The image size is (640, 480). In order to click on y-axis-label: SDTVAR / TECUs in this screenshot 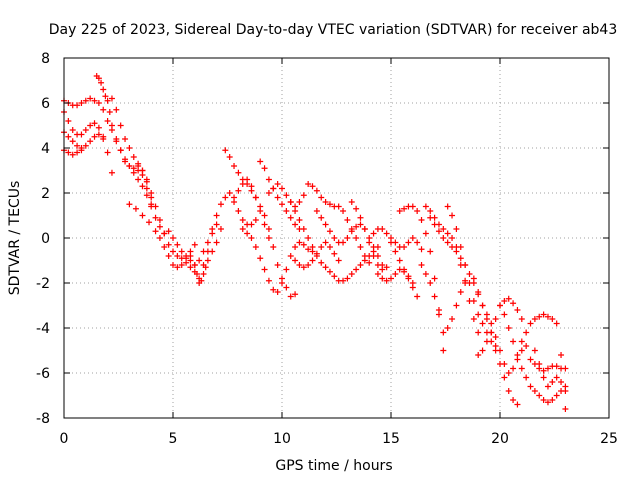, I will do `click(15, 238)`.